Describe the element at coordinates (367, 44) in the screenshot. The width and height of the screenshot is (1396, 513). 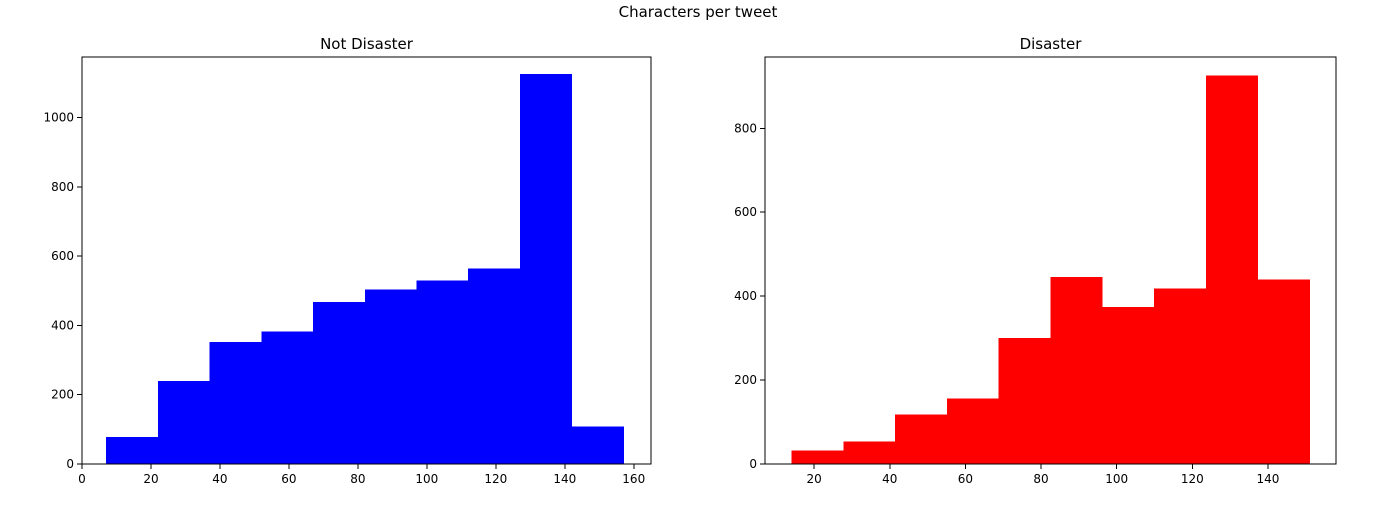
I see `subplot-title: Not Disaster` at that location.